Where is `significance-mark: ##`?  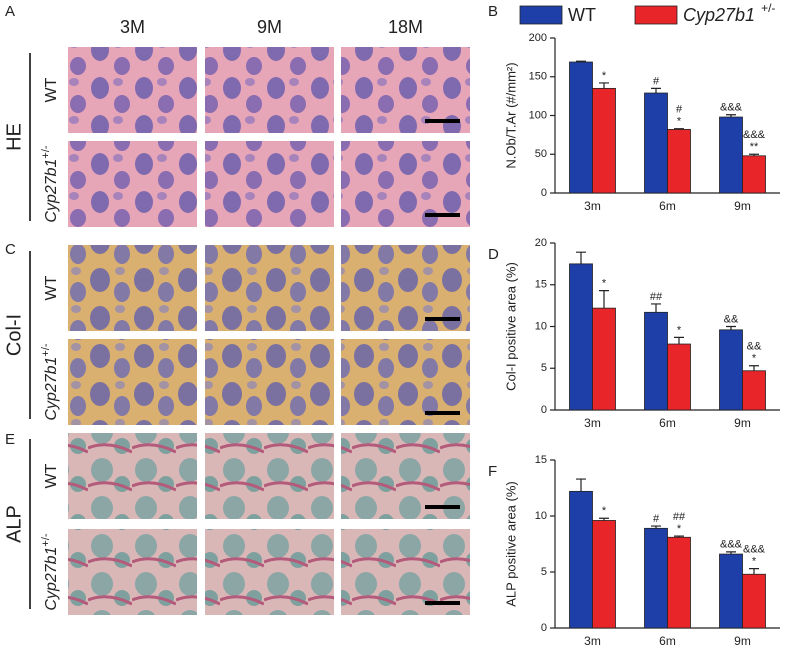
significance-mark: ## is located at coordinates (679, 517).